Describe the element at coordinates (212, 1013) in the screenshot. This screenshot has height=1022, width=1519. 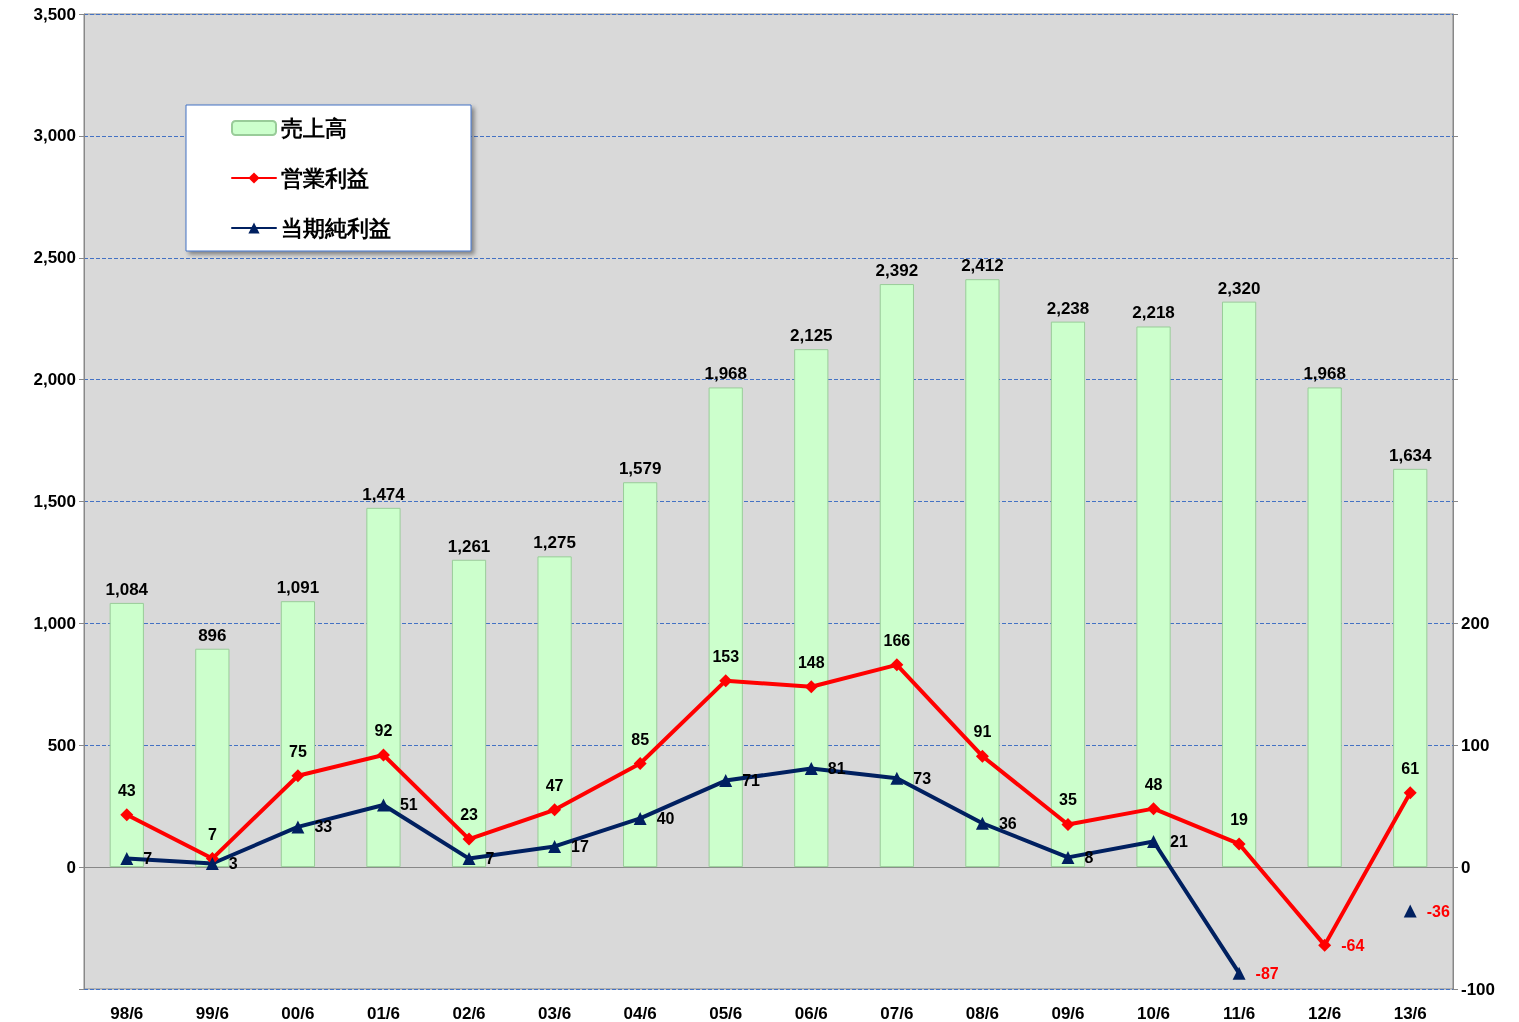
I see `x-tick-label: 99/6` at that location.